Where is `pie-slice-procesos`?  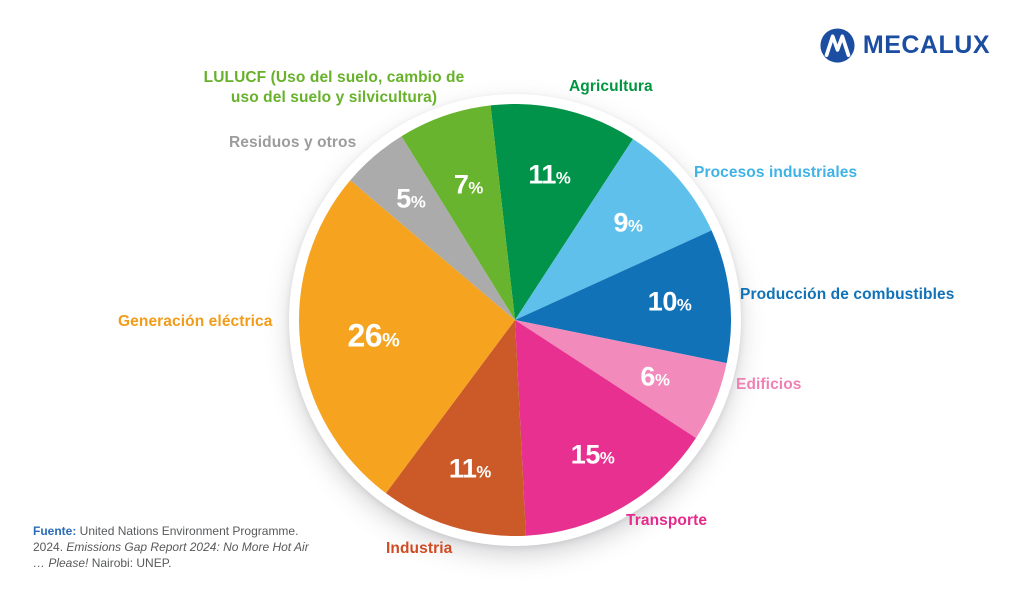
pie-slice-procesos is located at coordinates (613, 229).